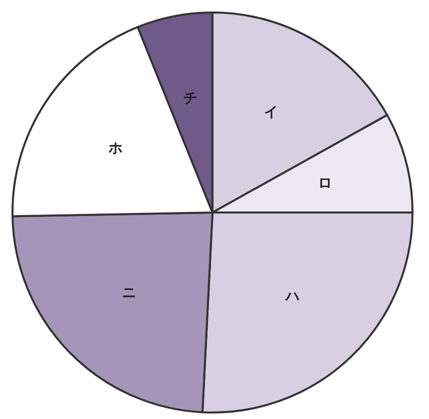  Describe the element at coordinates (129, 293) in the screenshot. I see `slice-label: ニ` at that location.